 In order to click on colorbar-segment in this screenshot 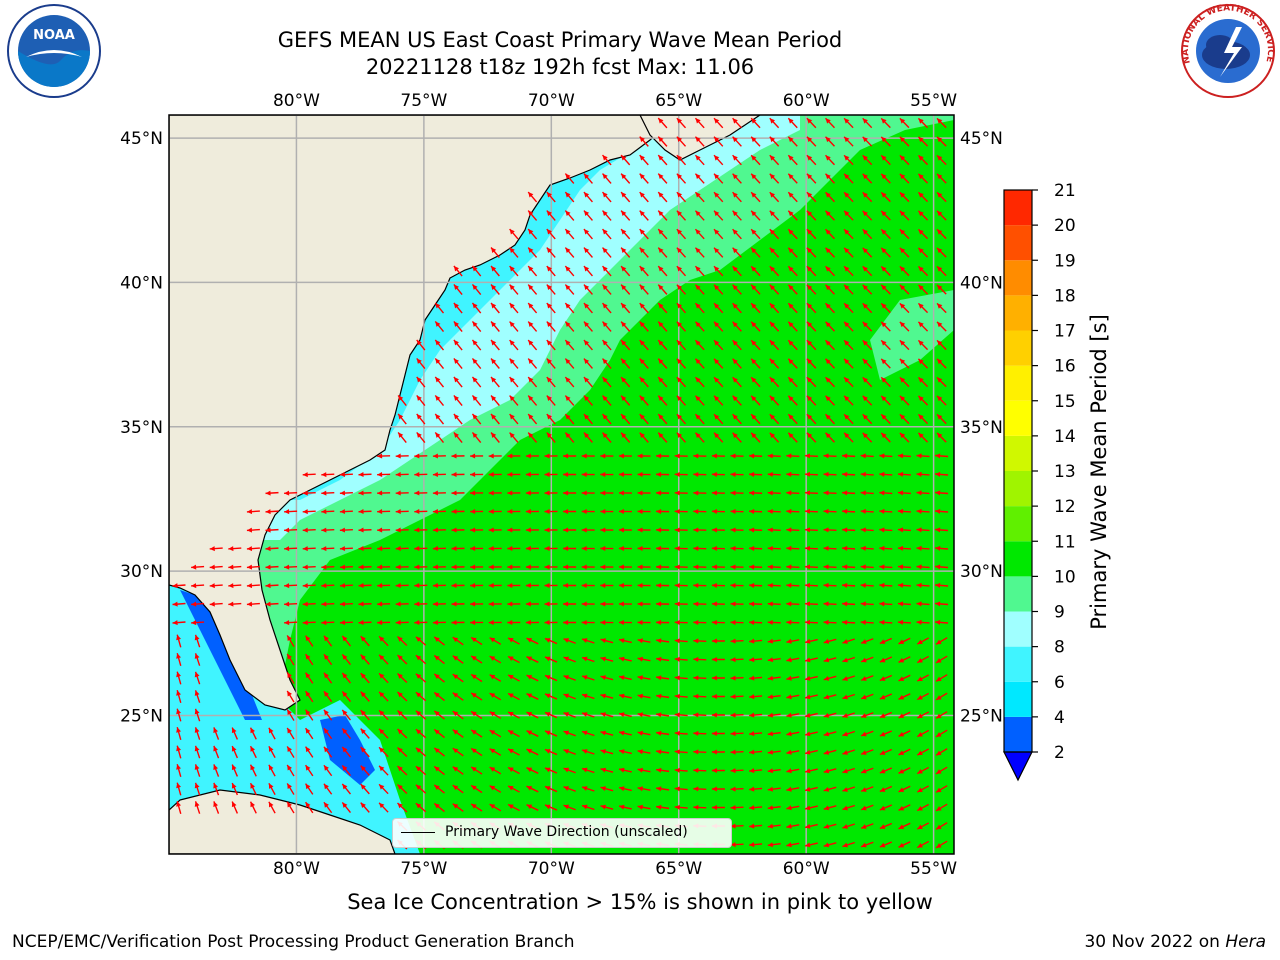, I will do `click(1018, 418)`.